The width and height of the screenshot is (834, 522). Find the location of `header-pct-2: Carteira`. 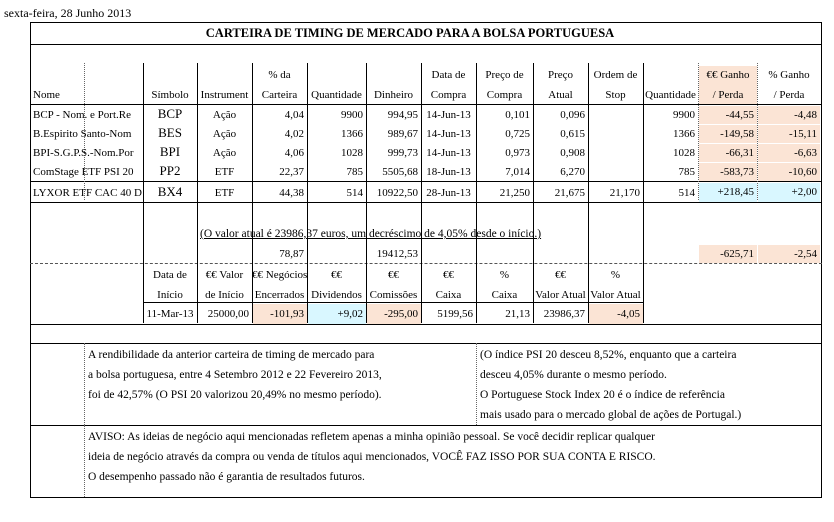

header-pct-2: Carteira is located at coordinates (279, 95).